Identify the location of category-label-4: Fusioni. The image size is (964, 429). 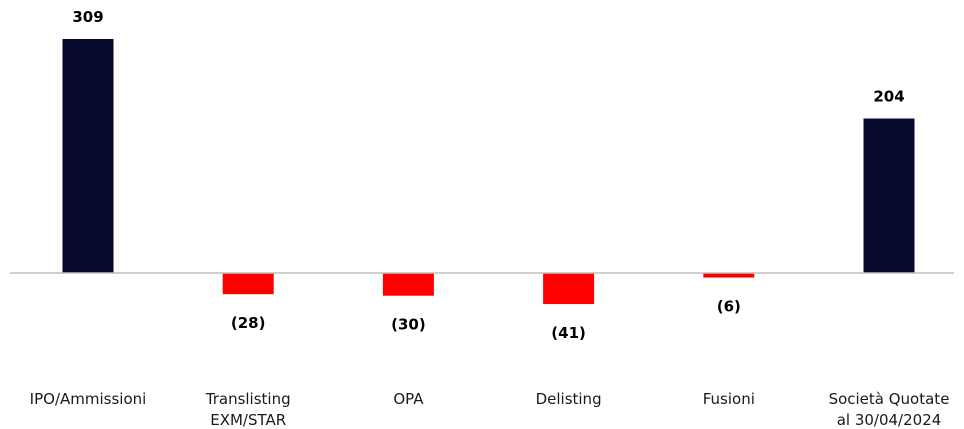
(729, 399).